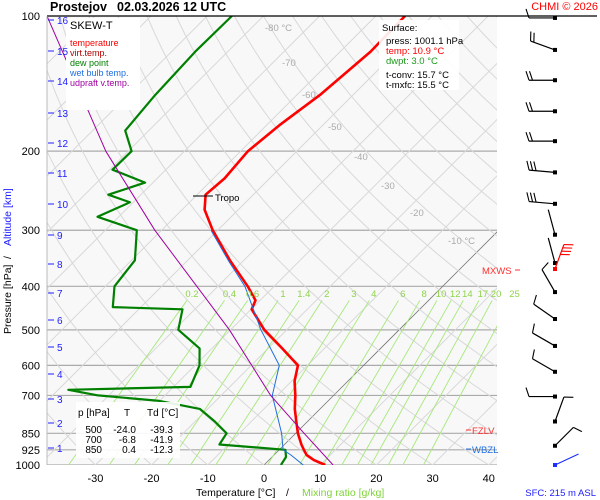  I want to click on mixing-ratio-label: 0.6, so click(252, 294).